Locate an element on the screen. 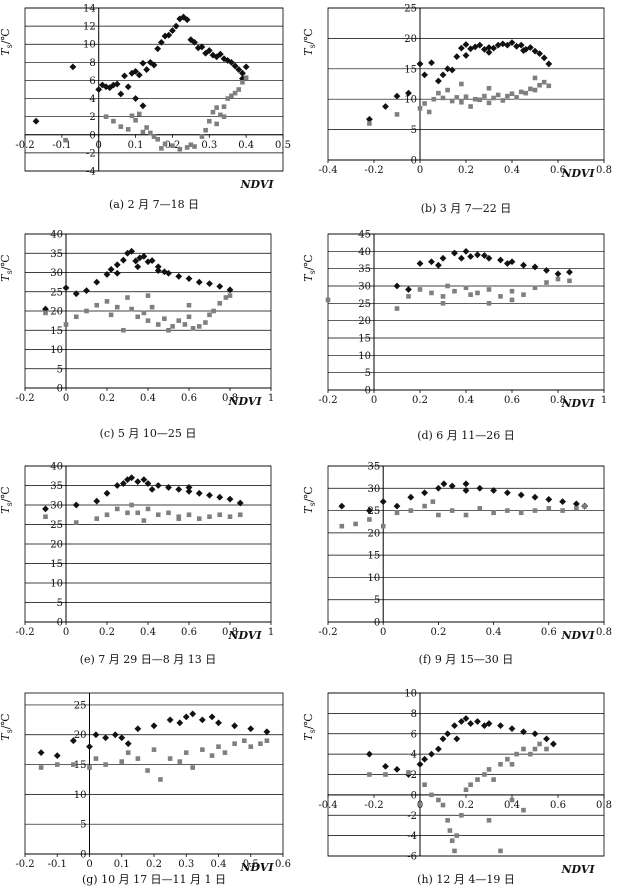 The height and width of the screenshot is (891, 618). x-tick-label: 0 is located at coordinates (383, 632).